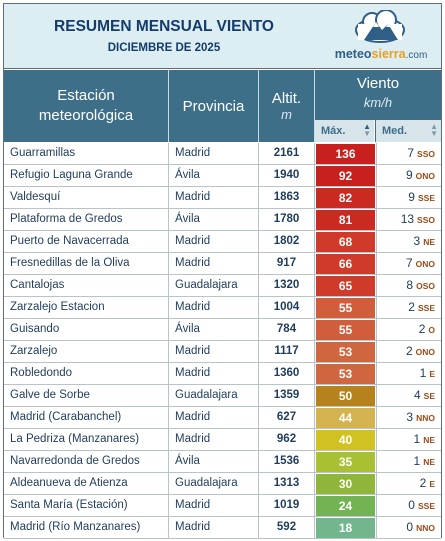  What do you see at coordinates (86, 439) in the screenshot?
I see `station-name: La Pedriza (Manzanares)` at bounding box center [86, 439].